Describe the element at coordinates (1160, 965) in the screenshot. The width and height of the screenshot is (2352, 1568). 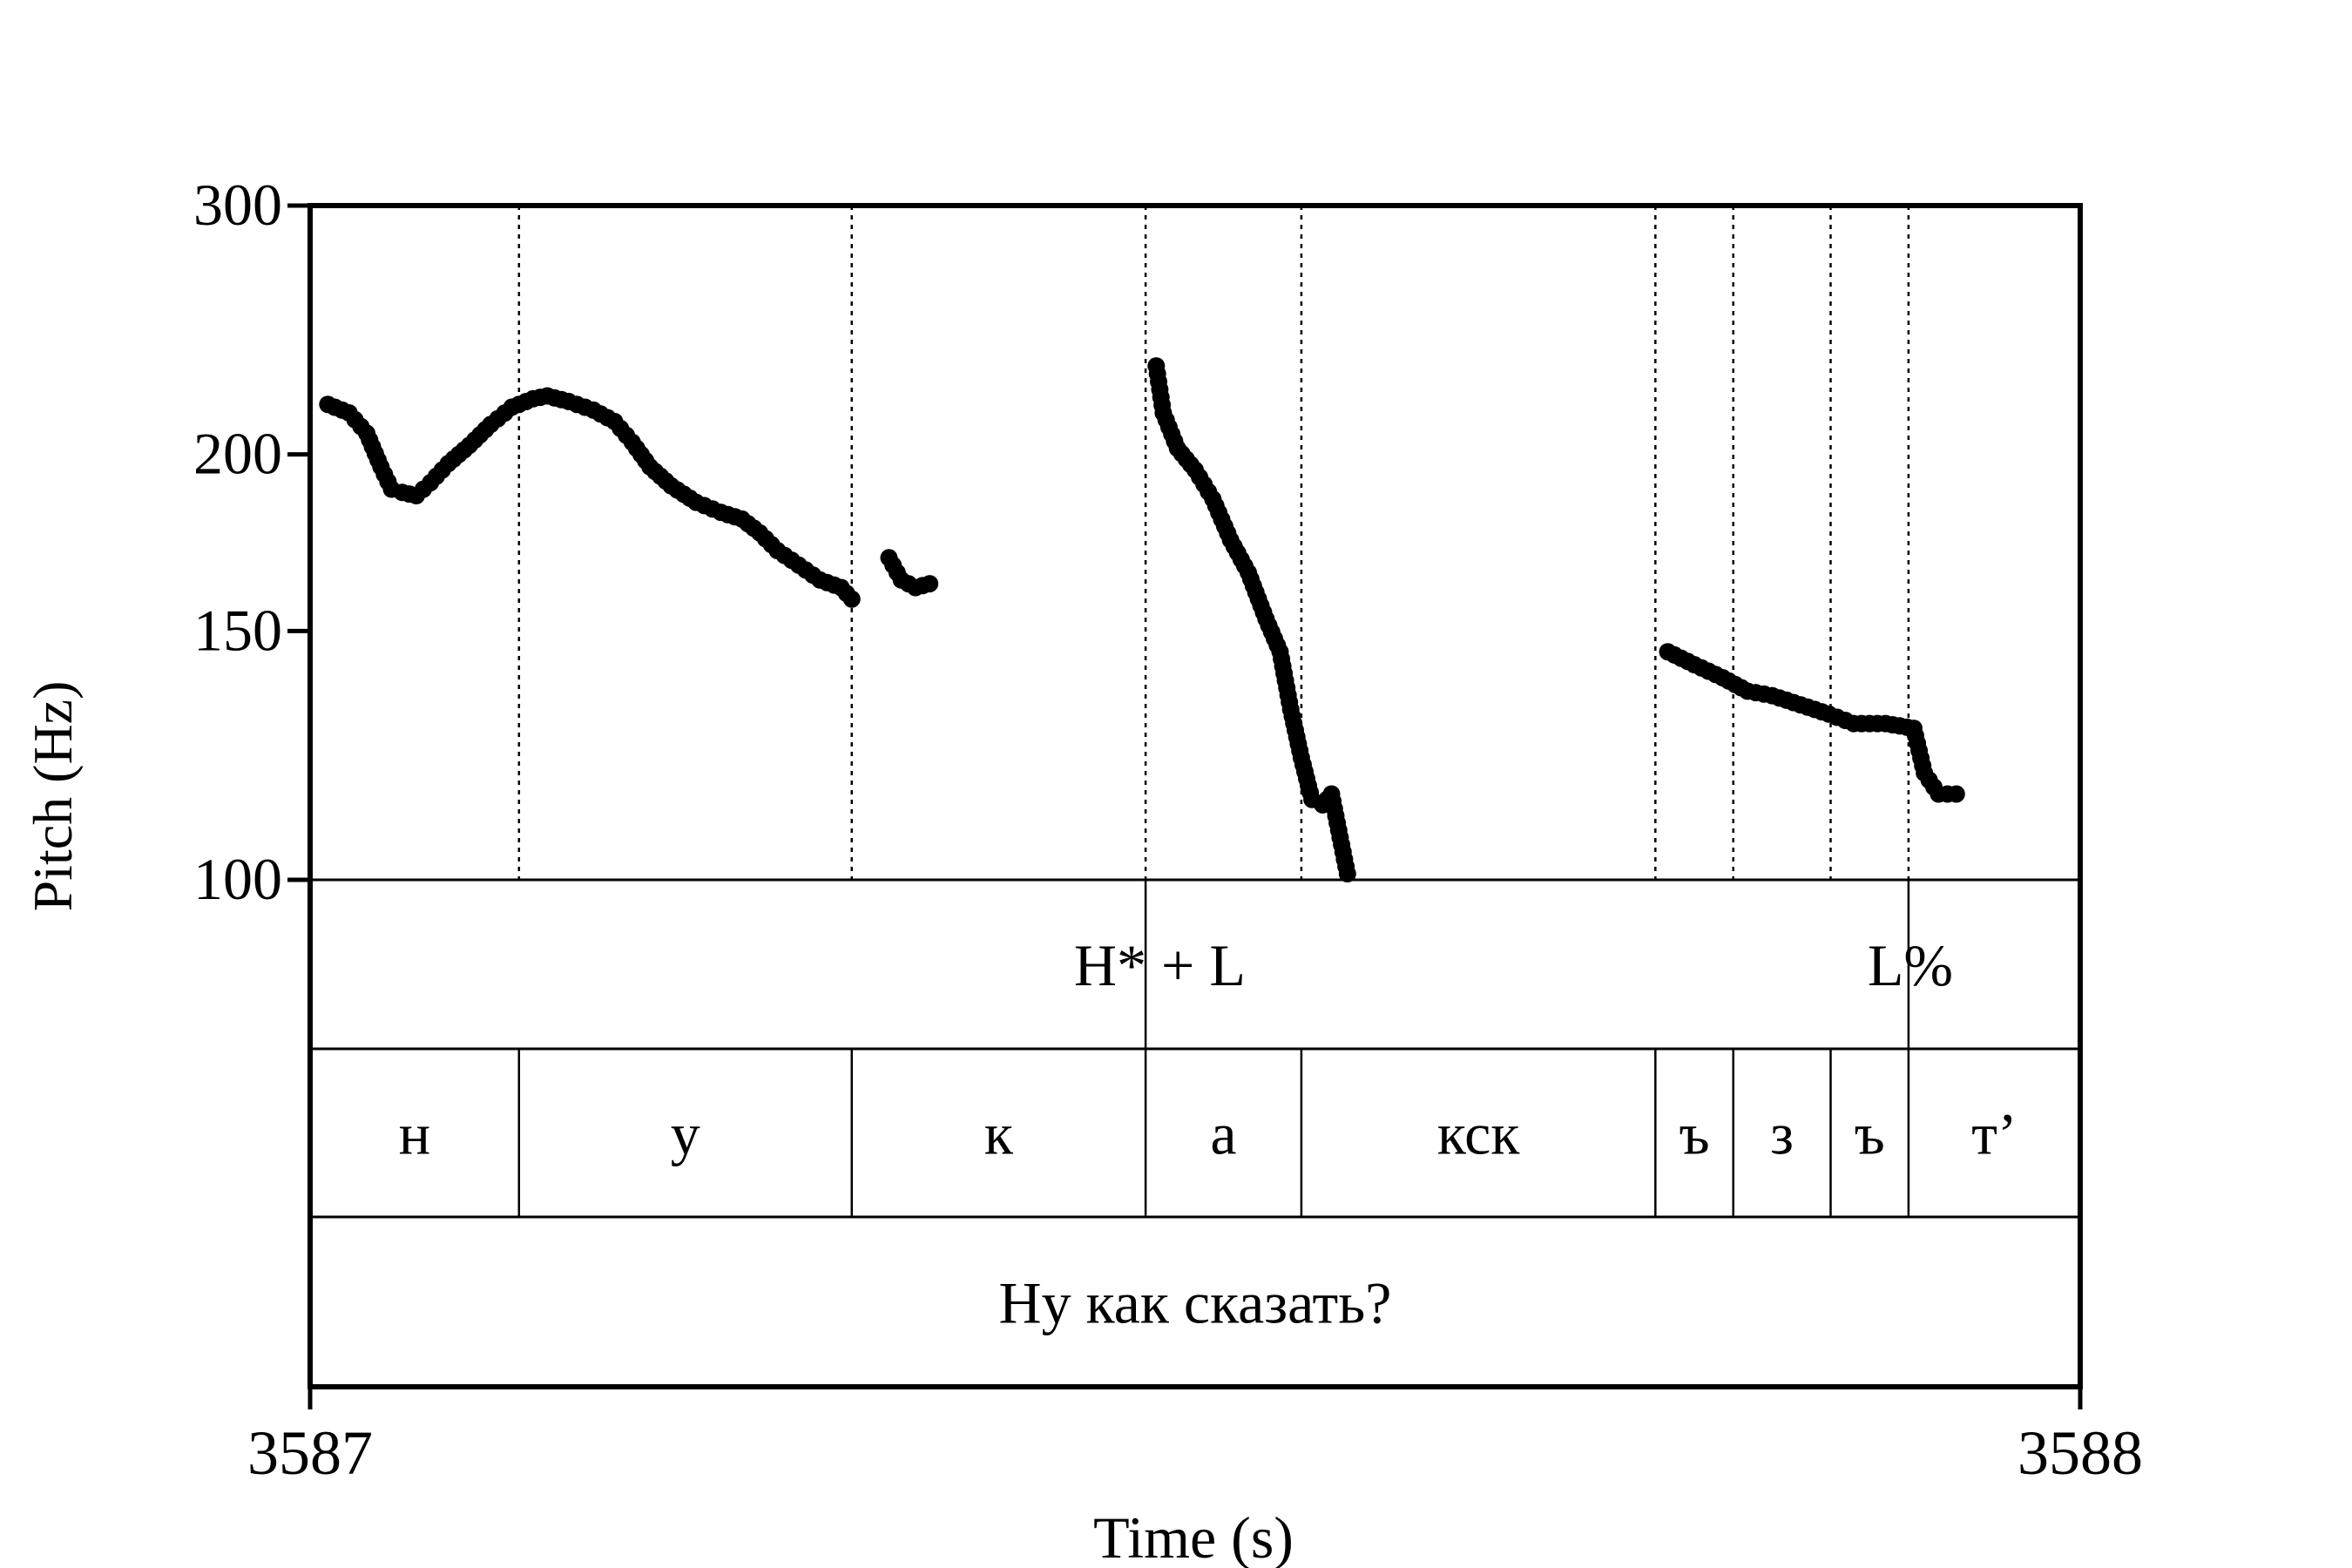
I see `tone-label: H* + L` at that location.